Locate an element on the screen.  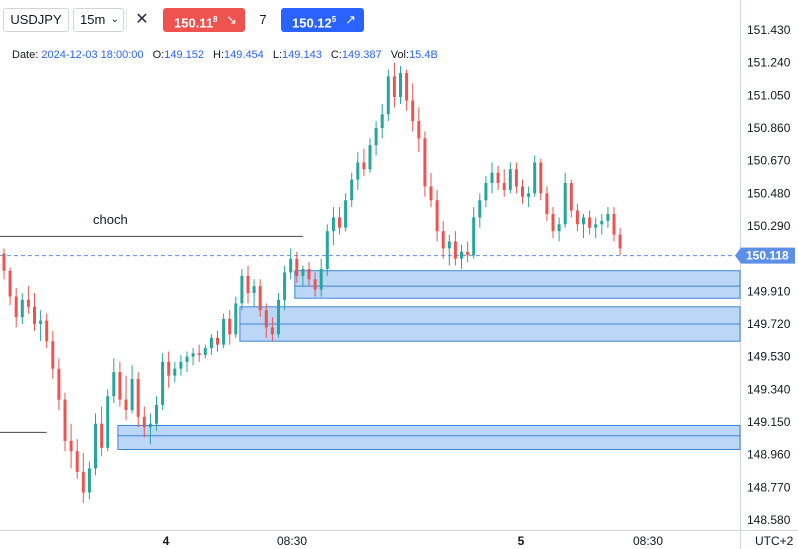
timezone-label: UTC+2 is located at coordinates (774, 541).